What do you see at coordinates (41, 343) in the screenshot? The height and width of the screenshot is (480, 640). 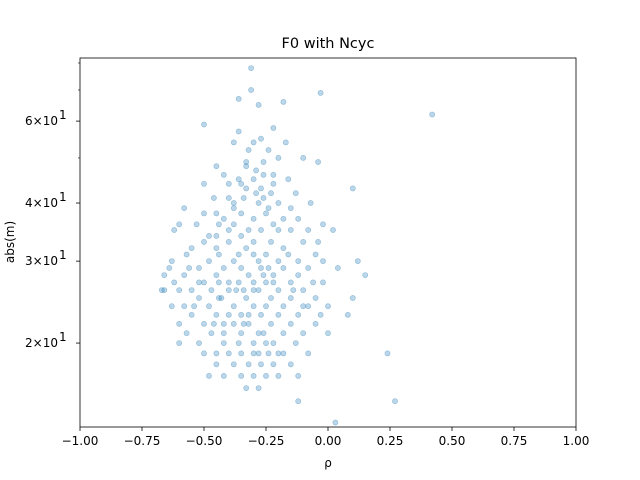 I see `y-tick-label: 2×10` at bounding box center [41, 343].